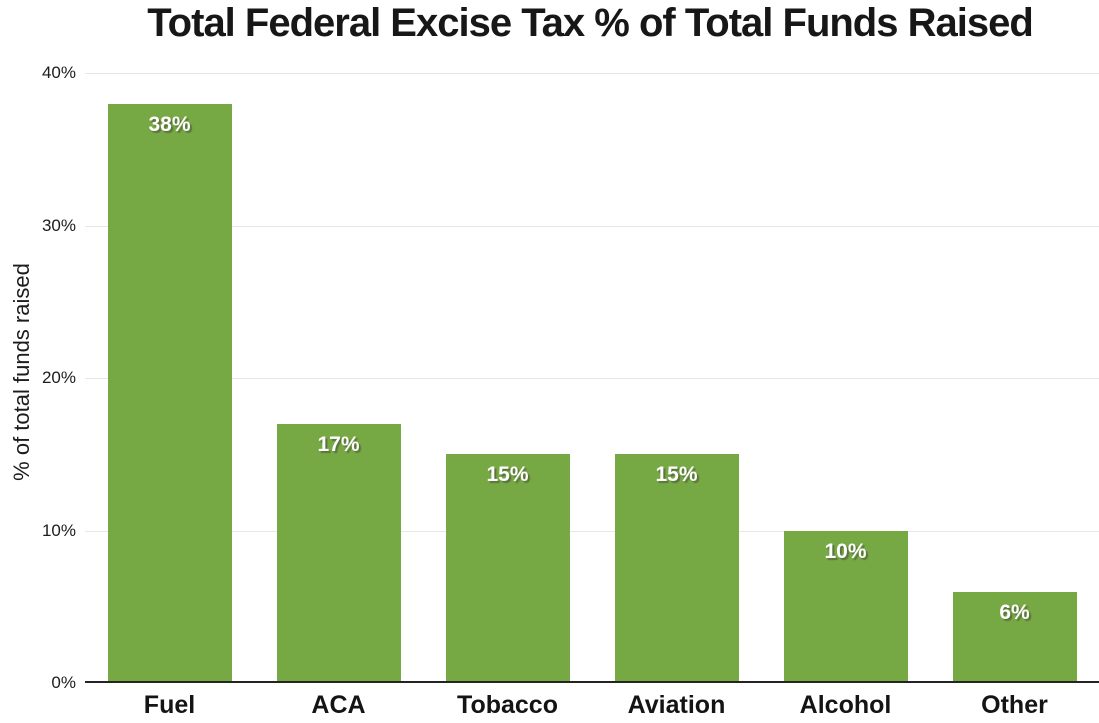 Image resolution: width=1099 pixels, height=723 pixels. I want to click on y-tick-label: 30%, so click(58, 225).